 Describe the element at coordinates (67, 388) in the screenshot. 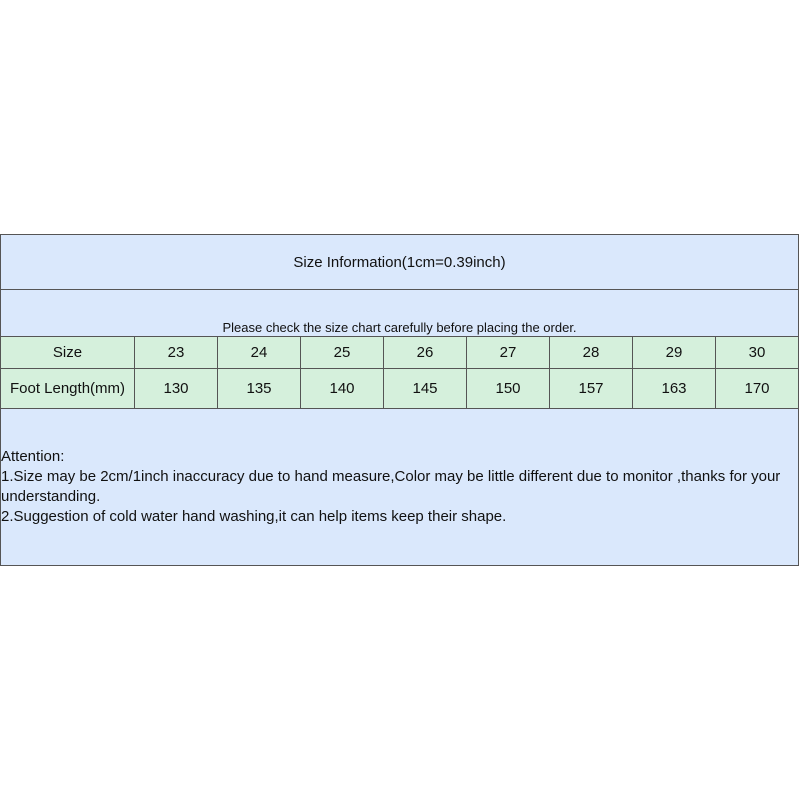

I see `row-label: Foot Length(mm)` at that location.